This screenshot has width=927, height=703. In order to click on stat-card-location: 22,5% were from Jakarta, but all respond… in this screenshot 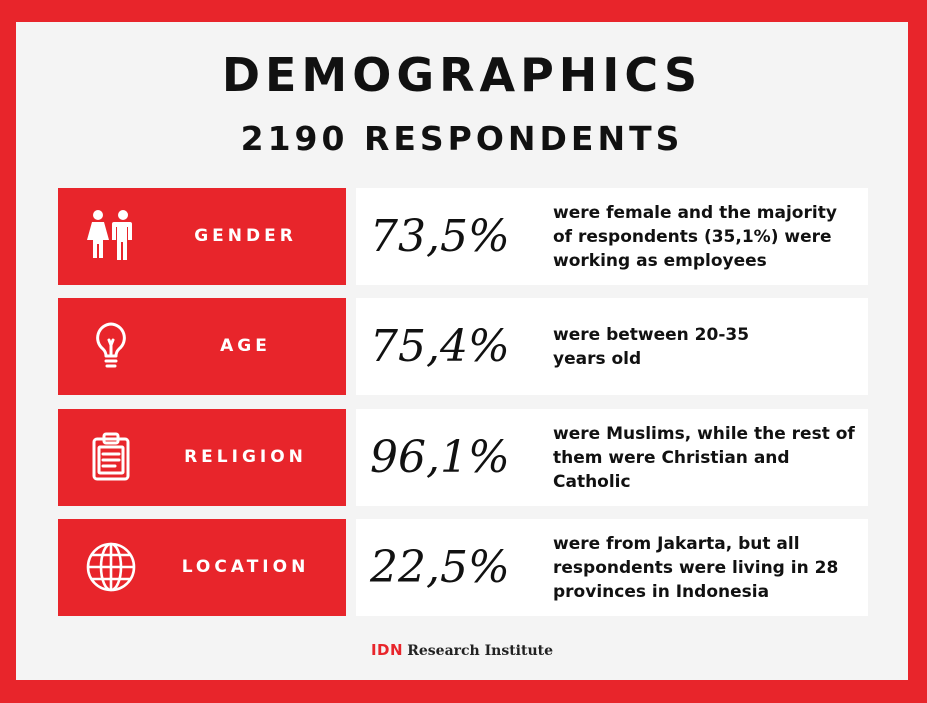, I will do `click(612, 567)`.